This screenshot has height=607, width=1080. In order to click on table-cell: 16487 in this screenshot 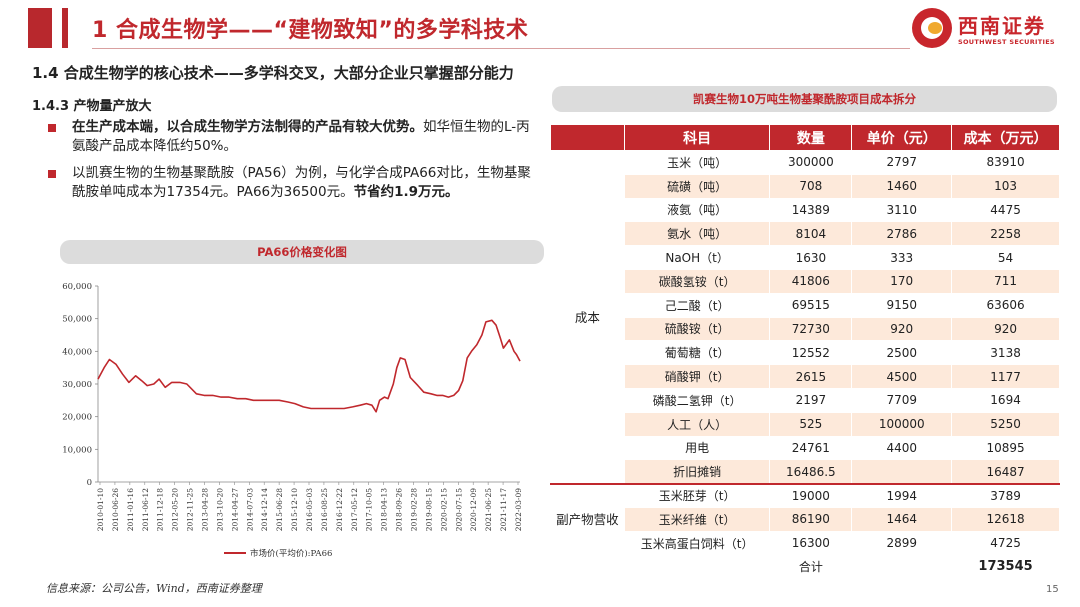, I will do `click(1005, 472)`.